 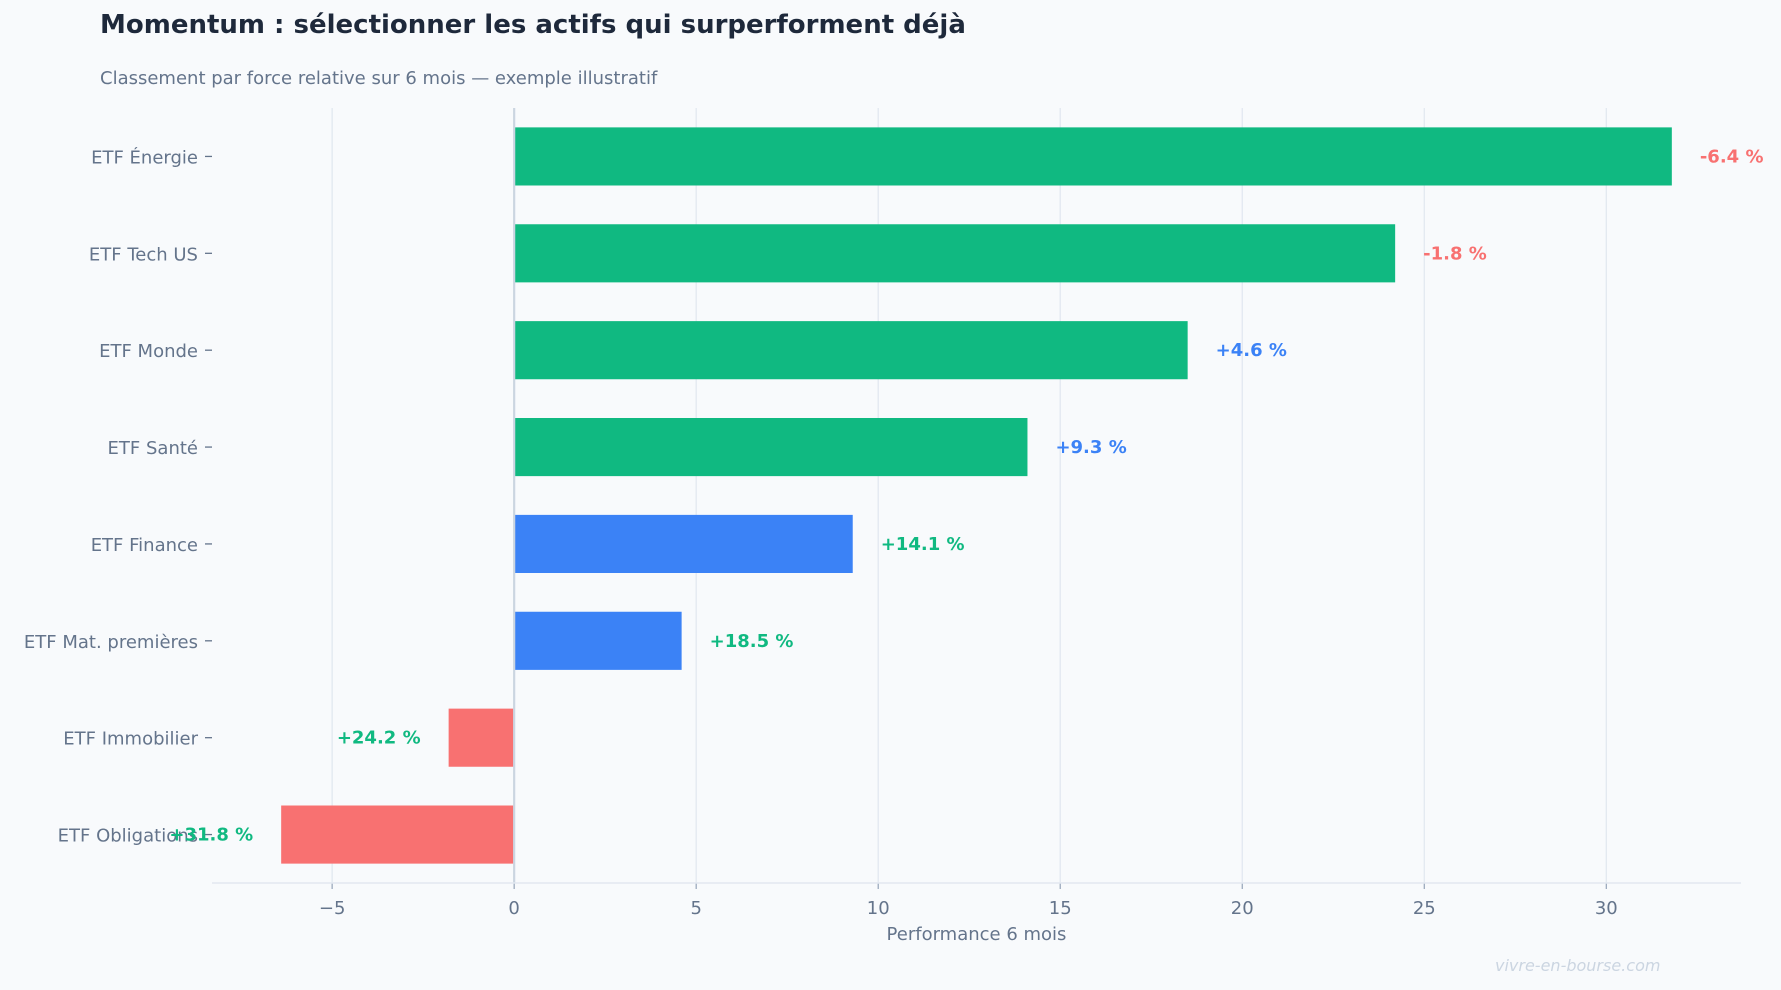 I want to click on x-tick-label: 15, so click(x=1060, y=908).